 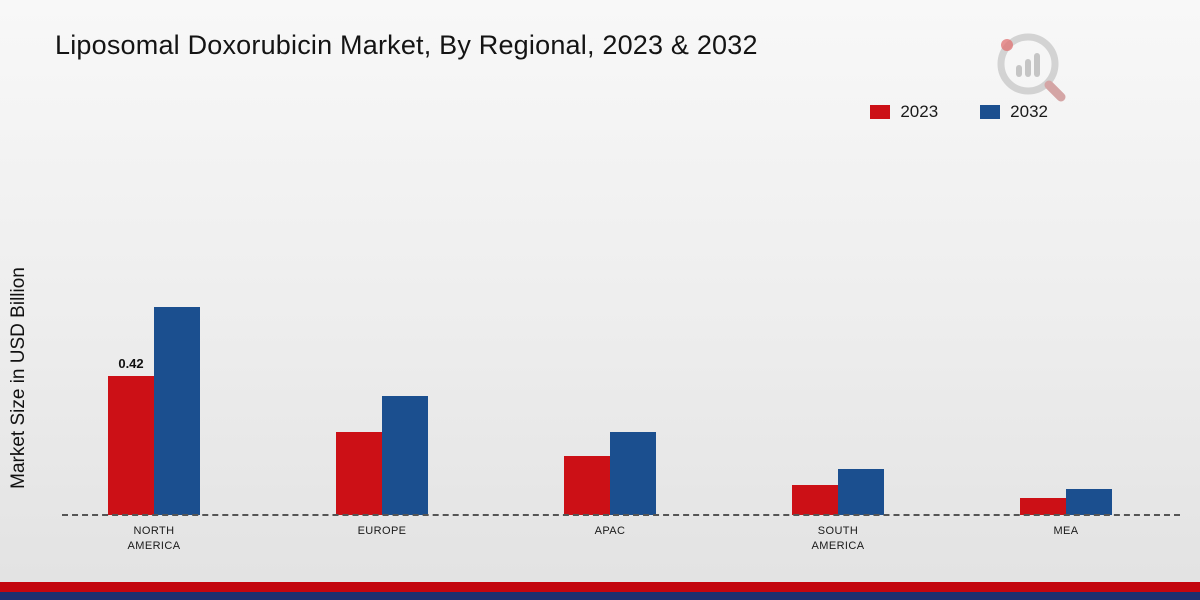 What do you see at coordinates (621, 515) in the screenshot?
I see `x-axis-line` at bounding box center [621, 515].